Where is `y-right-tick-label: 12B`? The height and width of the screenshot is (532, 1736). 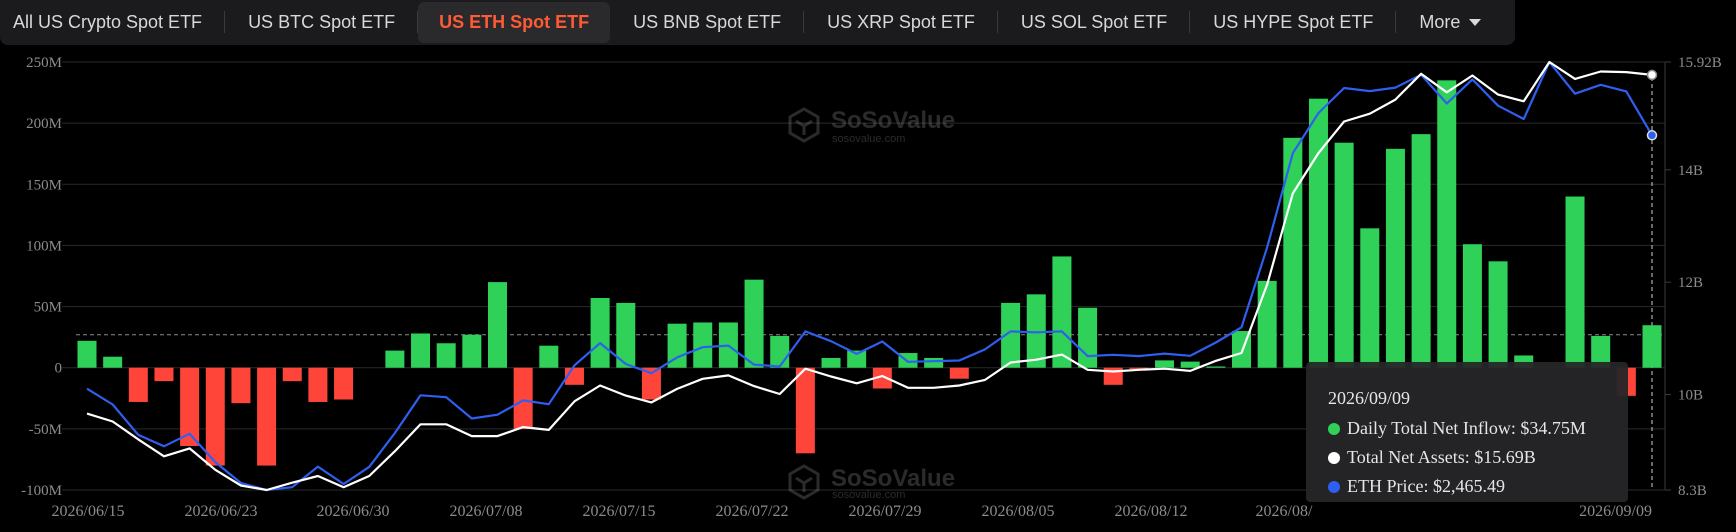
y-right-tick-label: 12B is located at coordinates (1690, 283).